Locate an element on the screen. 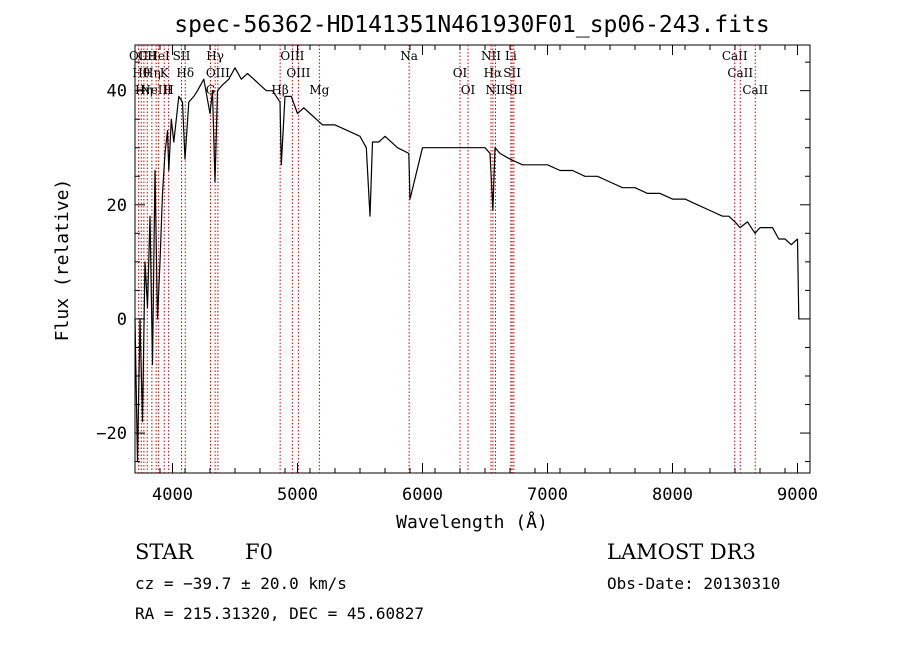 Image resolution: width=900 pixels, height=649 pixels. object-class: STAR is located at coordinates (164, 552).